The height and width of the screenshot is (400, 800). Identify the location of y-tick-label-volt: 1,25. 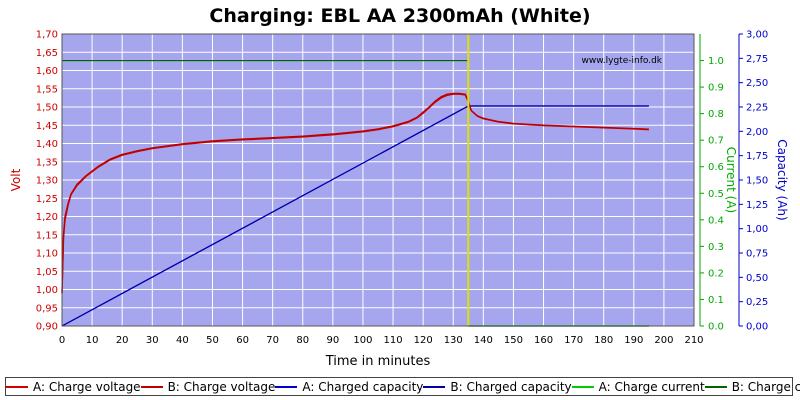
(47, 199).